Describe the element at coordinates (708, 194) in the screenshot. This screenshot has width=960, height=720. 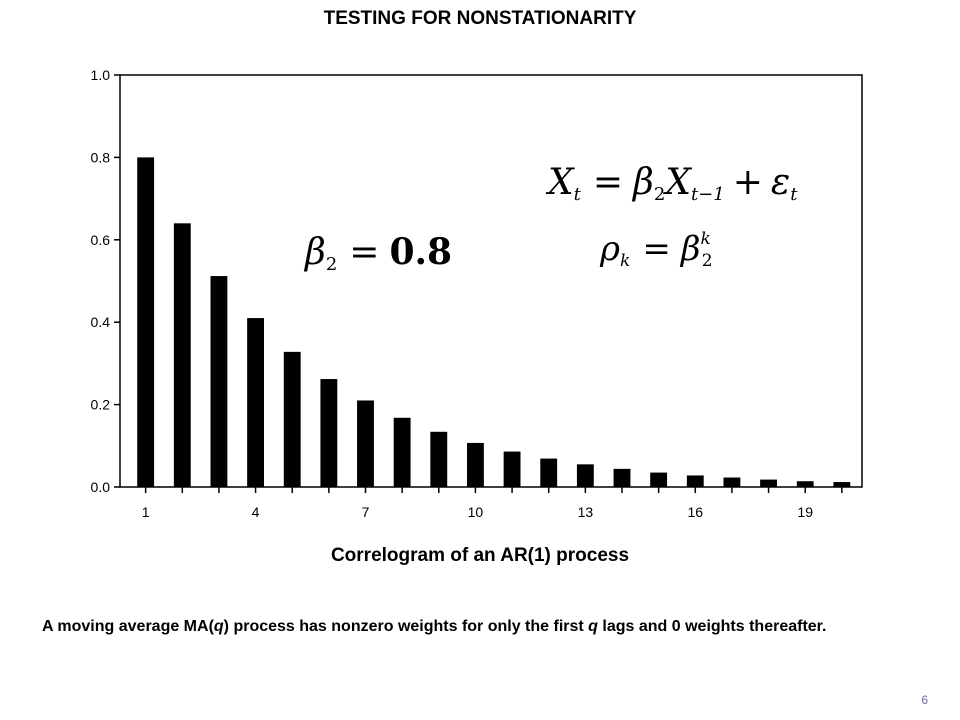
I see `eq-x-lag-sub: t−1` at that location.